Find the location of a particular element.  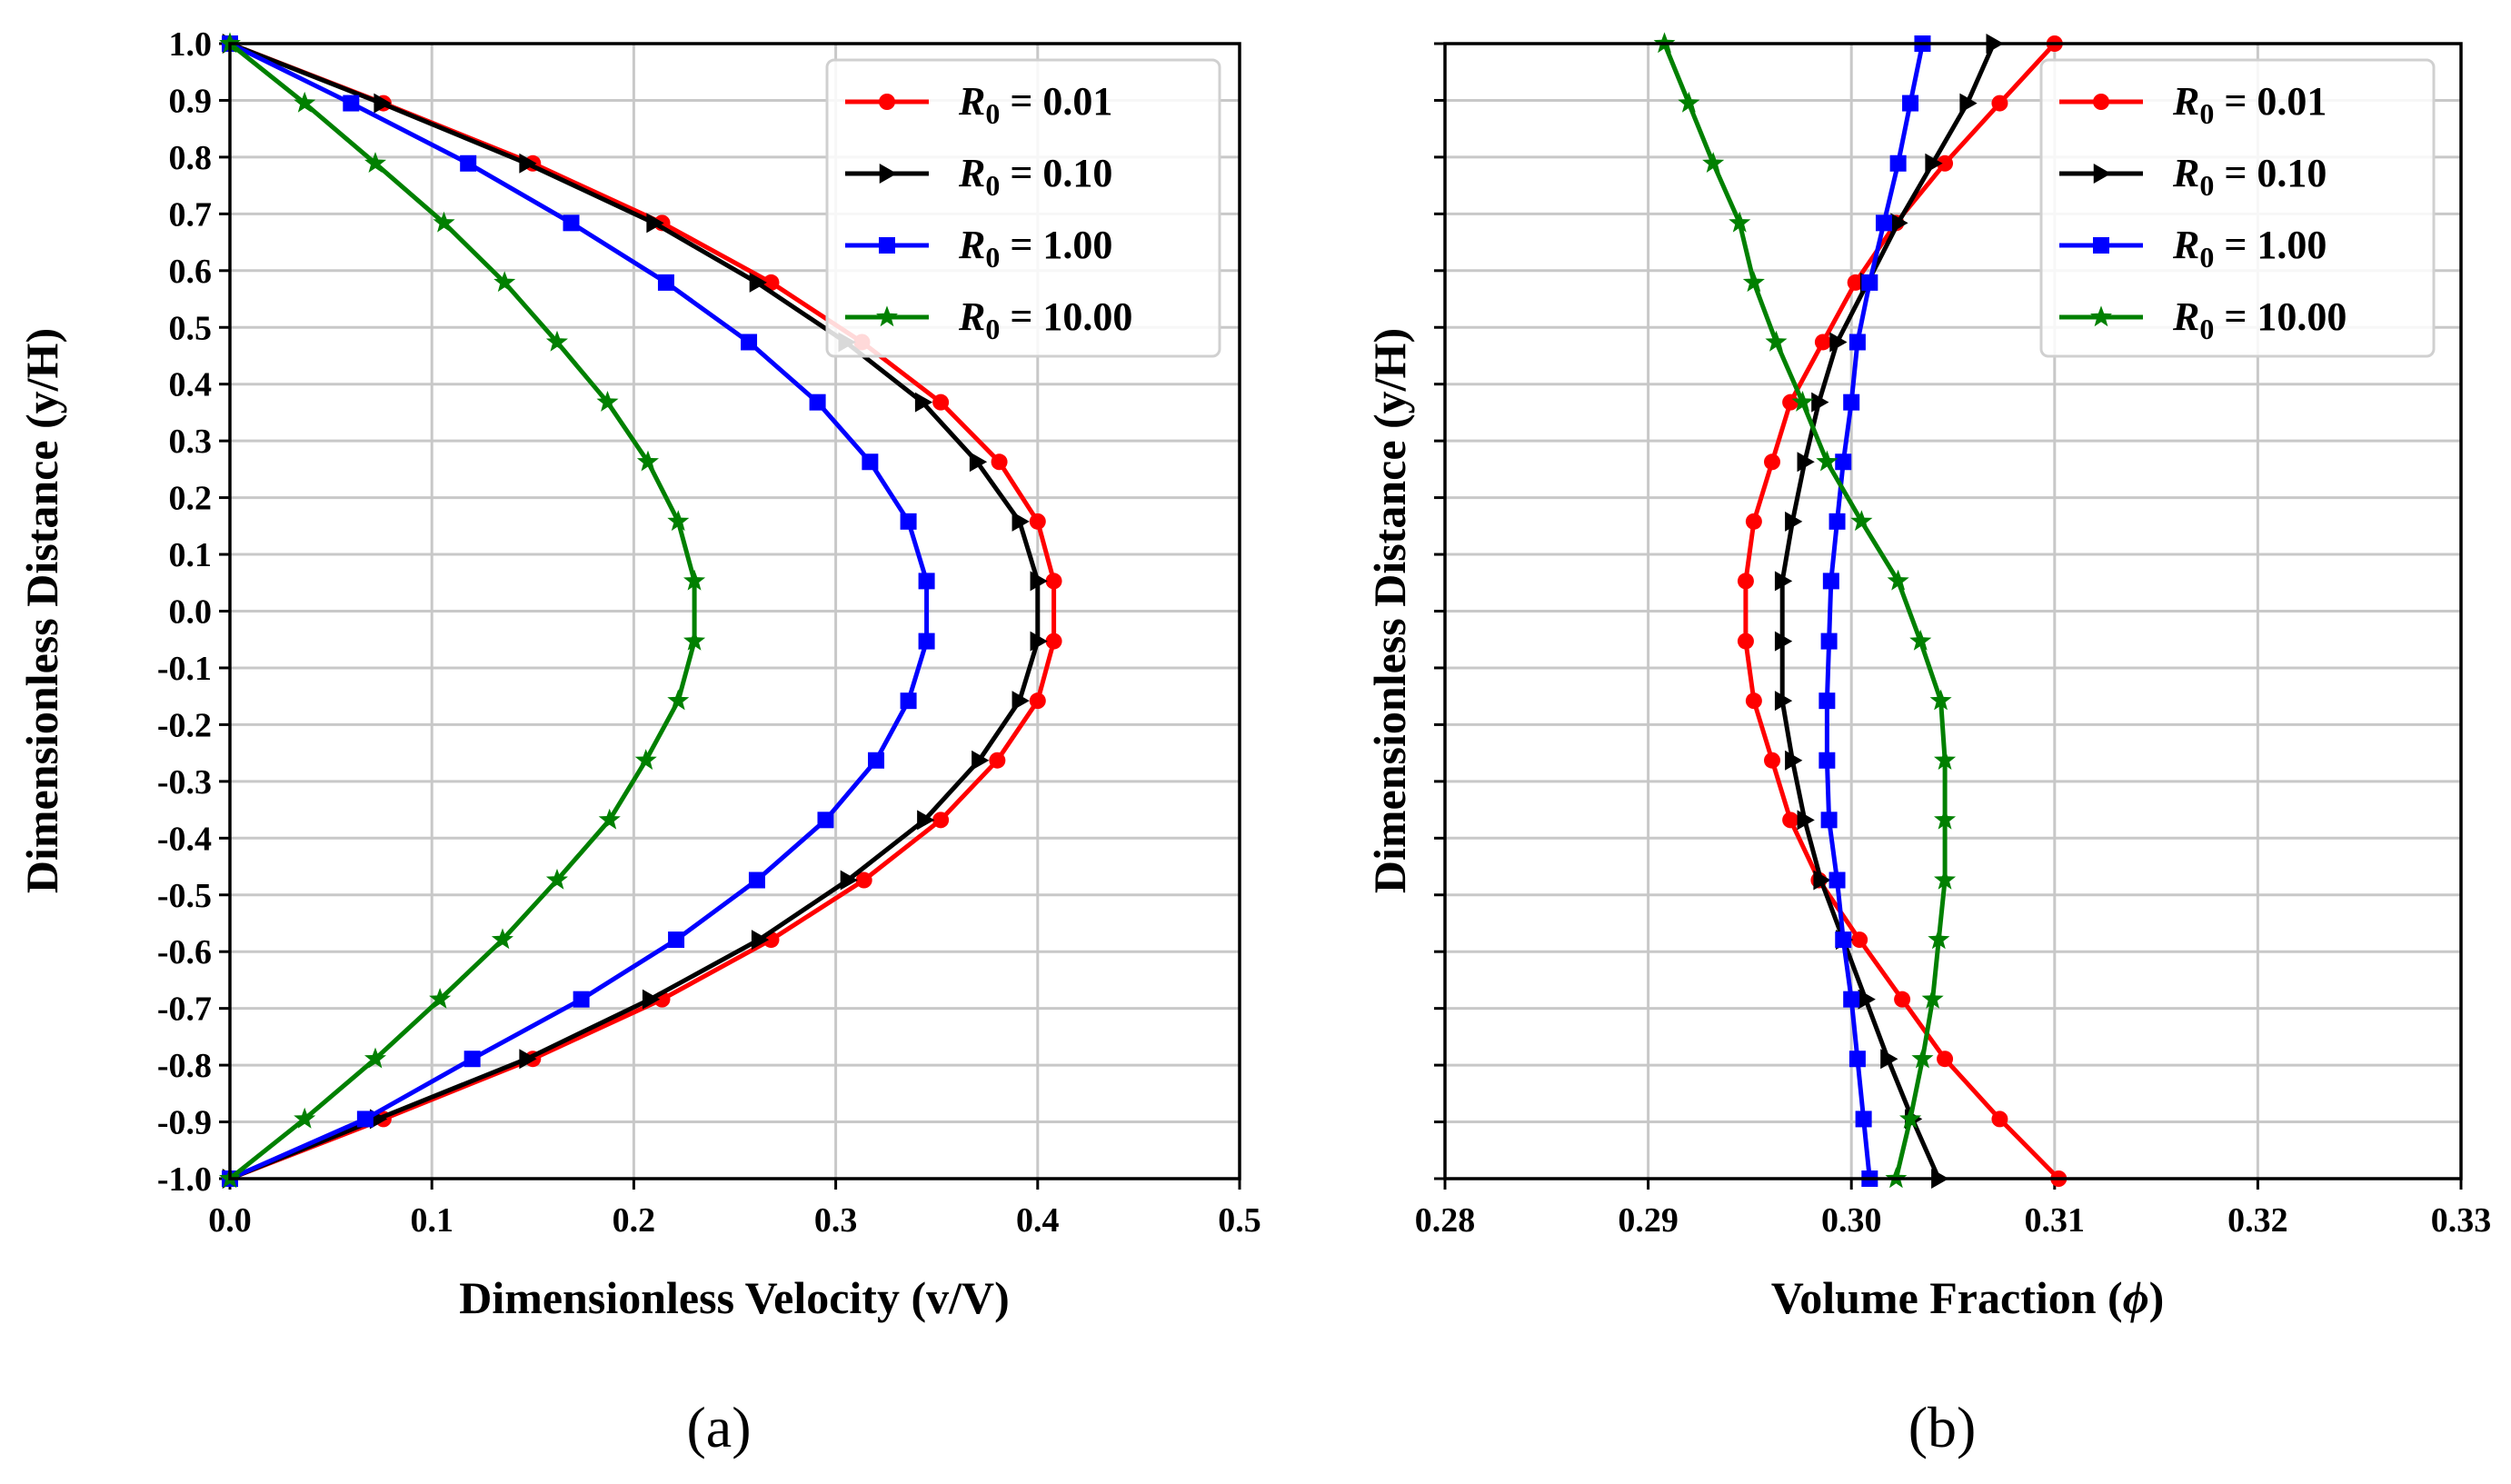

panel-b-xlabel-close: ) is located at coordinates (2157, 1297).